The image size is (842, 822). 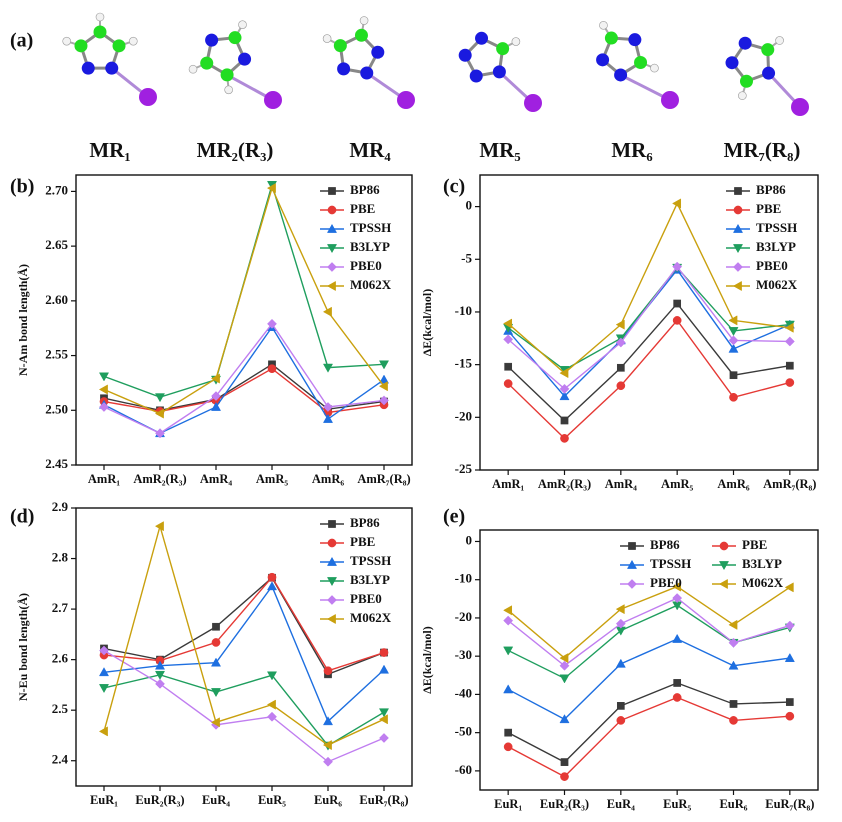 I want to click on molecule-label: MR₅, so click(x=499, y=150).